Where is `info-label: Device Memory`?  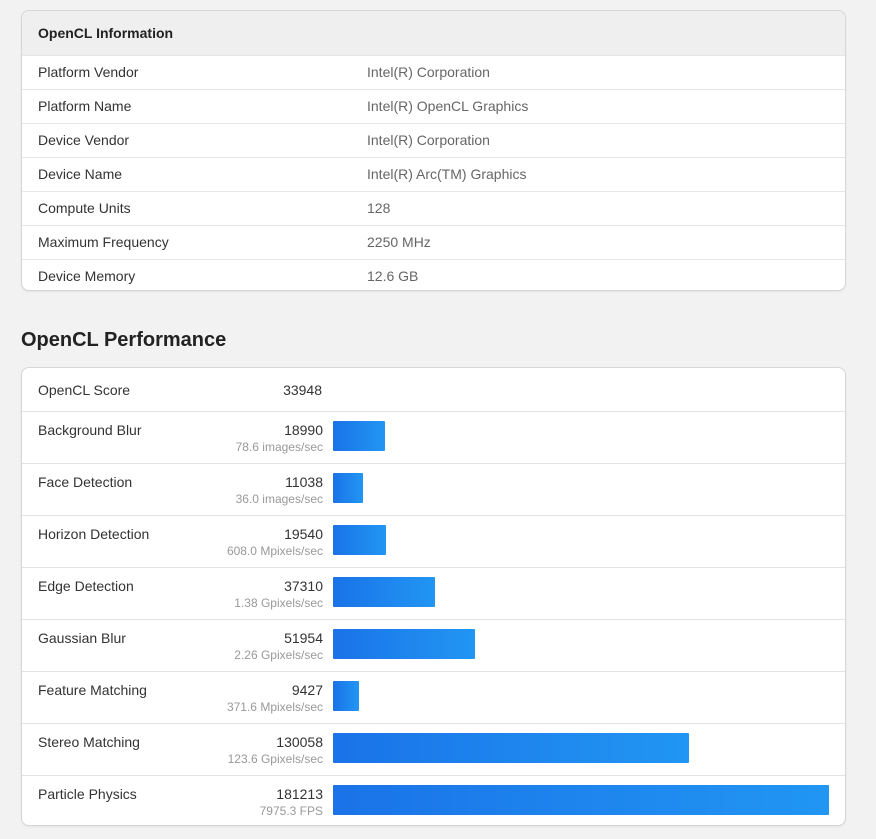 info-label: Device Memory is located at coordinates (87, 276).